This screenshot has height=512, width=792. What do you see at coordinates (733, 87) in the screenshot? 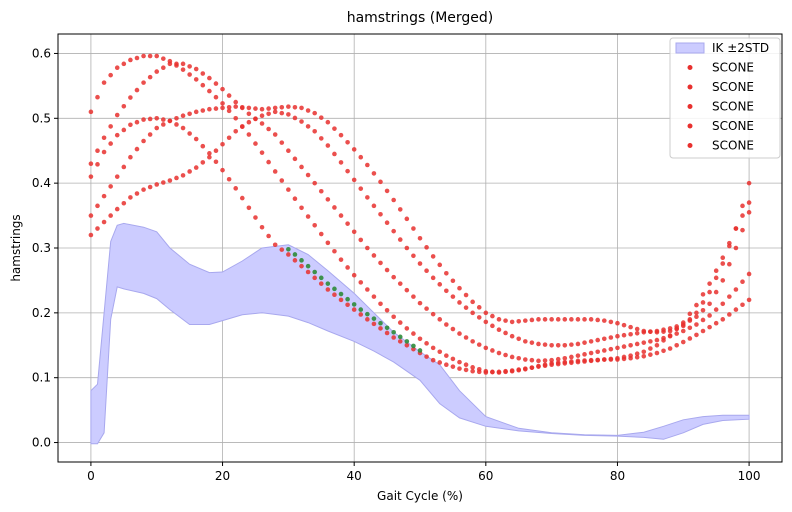
I see `legend-label: SCONE` at bounding box center [733, 87].